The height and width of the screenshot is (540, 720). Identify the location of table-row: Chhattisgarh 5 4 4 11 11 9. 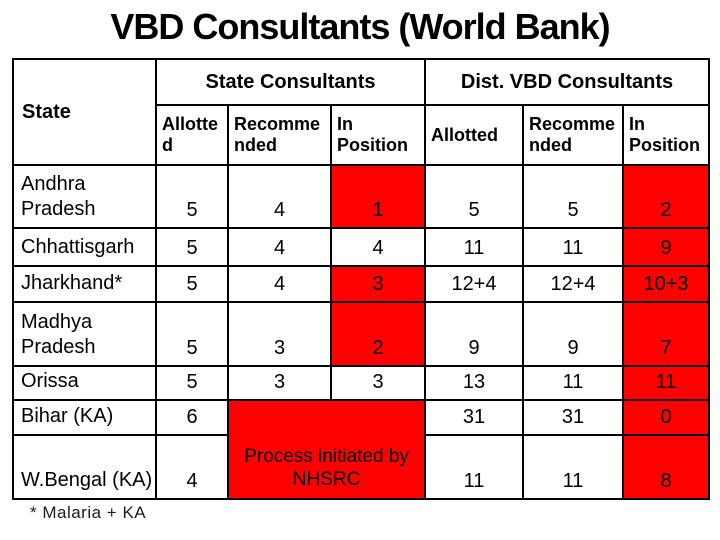
(361, 247).